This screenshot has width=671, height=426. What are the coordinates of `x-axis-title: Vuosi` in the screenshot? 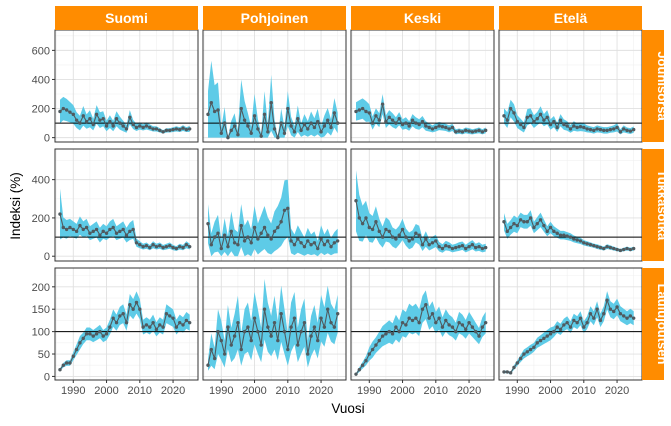 It's located at (347, 408).